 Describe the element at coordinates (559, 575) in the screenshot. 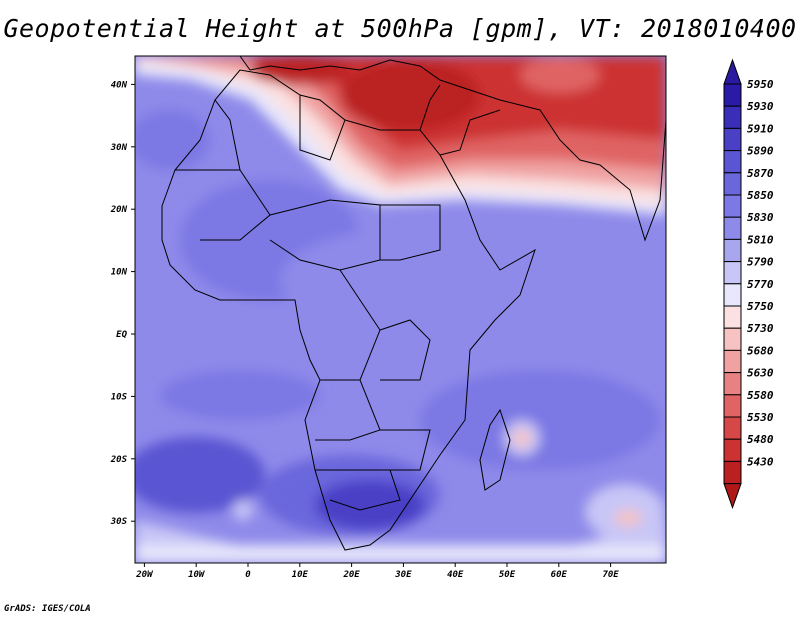

I see `lon-tick-label: 60E` at that location.